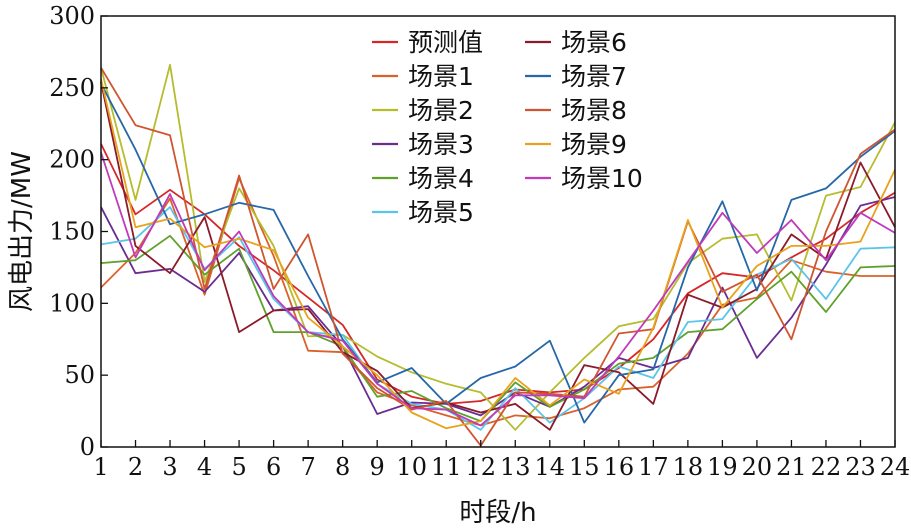  Describe the element at coordinates (619, 467) in the screenshot. I see `x-tick-label: 16` at that location.